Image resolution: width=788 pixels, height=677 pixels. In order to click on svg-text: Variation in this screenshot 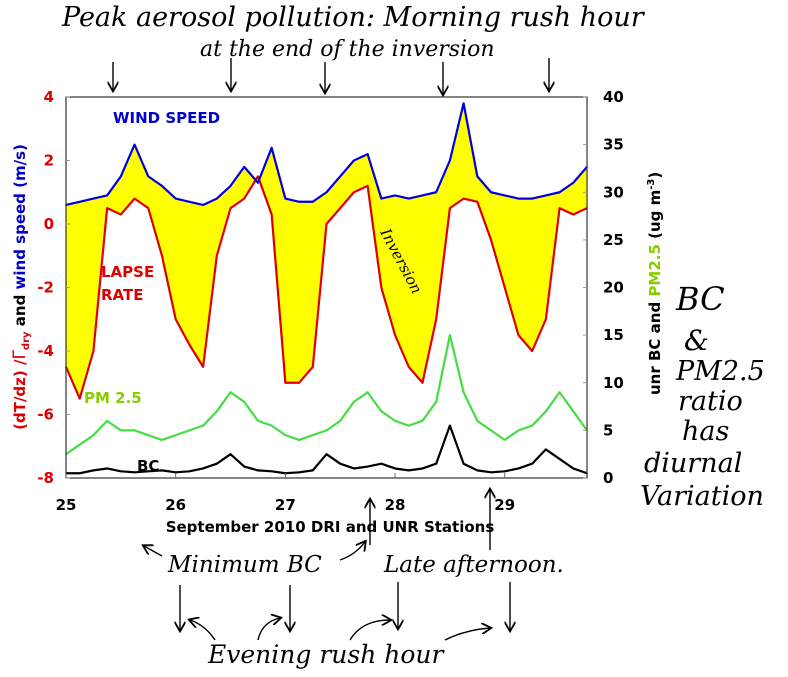, I will do `click(702, 496)`.